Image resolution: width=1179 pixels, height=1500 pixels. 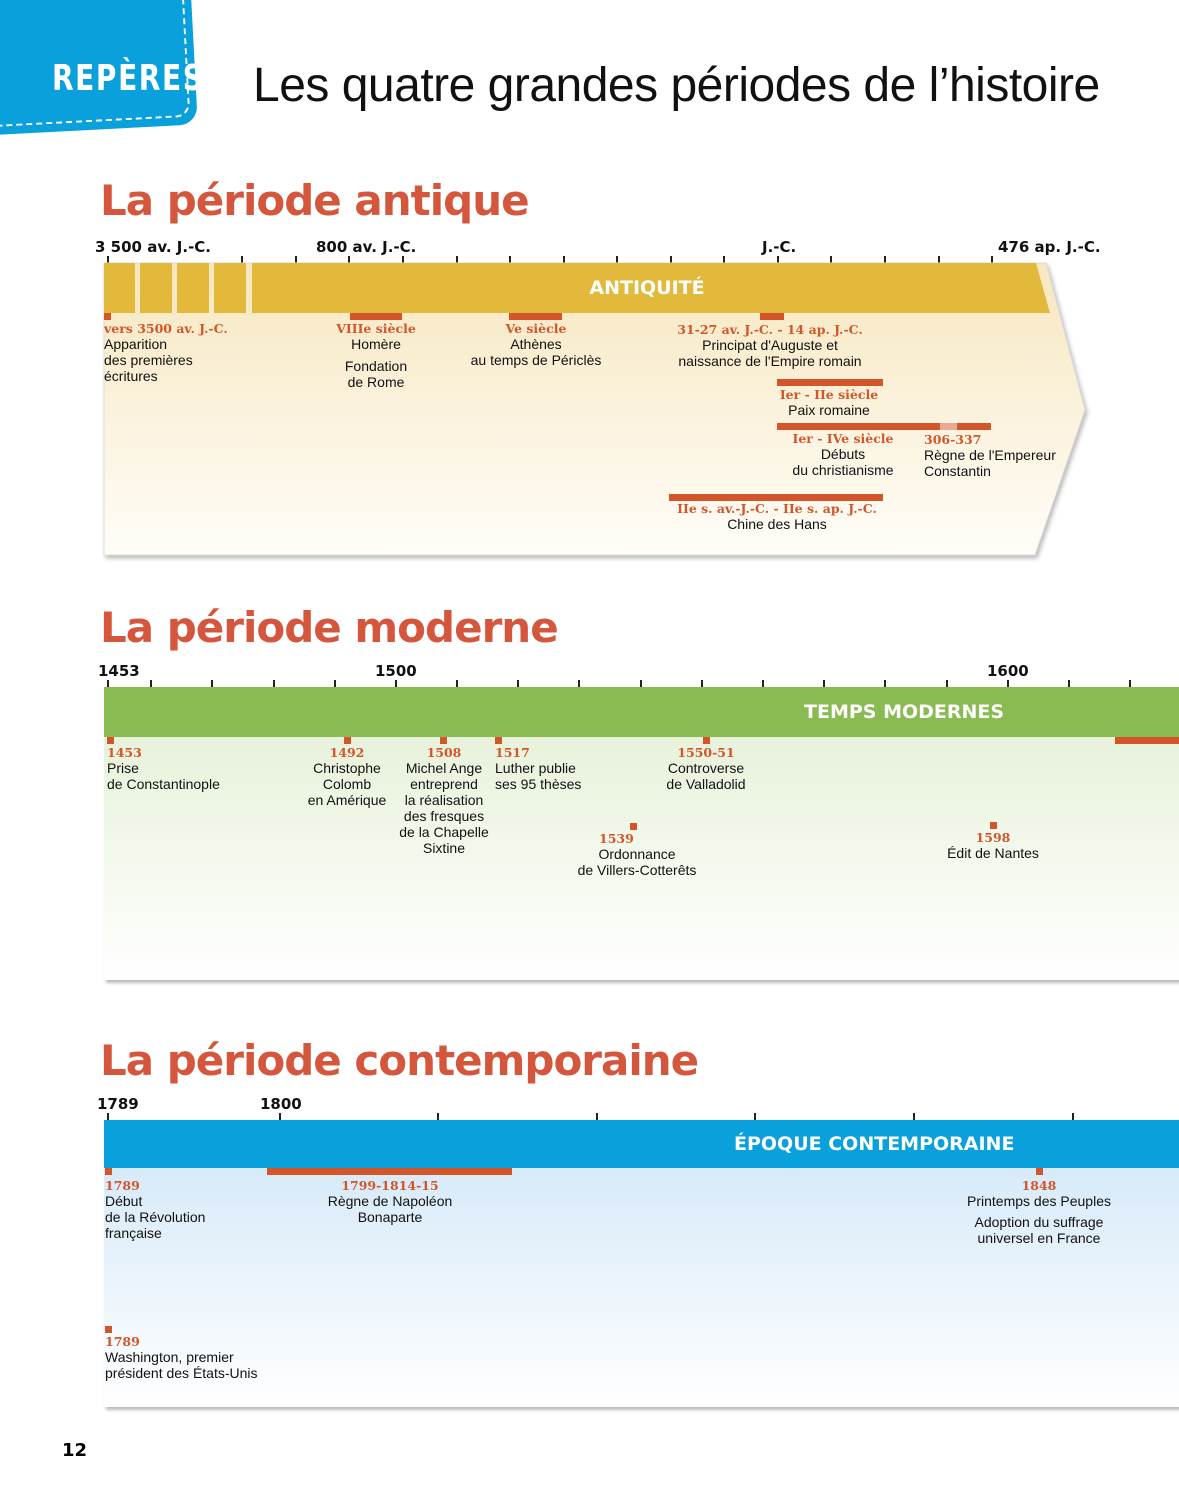 I want to click on event: 1848 Printemps des Peuples, so click(x=1039, y=1194).